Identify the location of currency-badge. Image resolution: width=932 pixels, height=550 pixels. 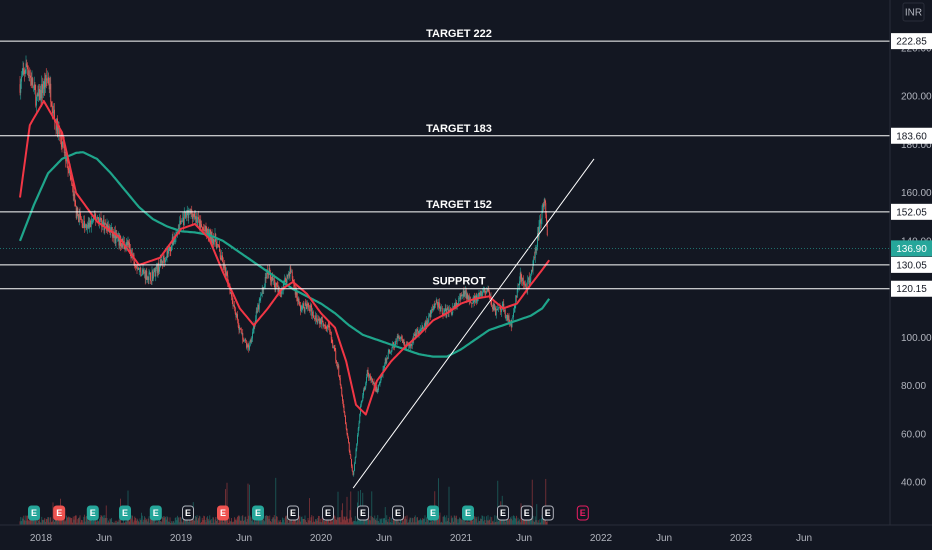
(913, 12).